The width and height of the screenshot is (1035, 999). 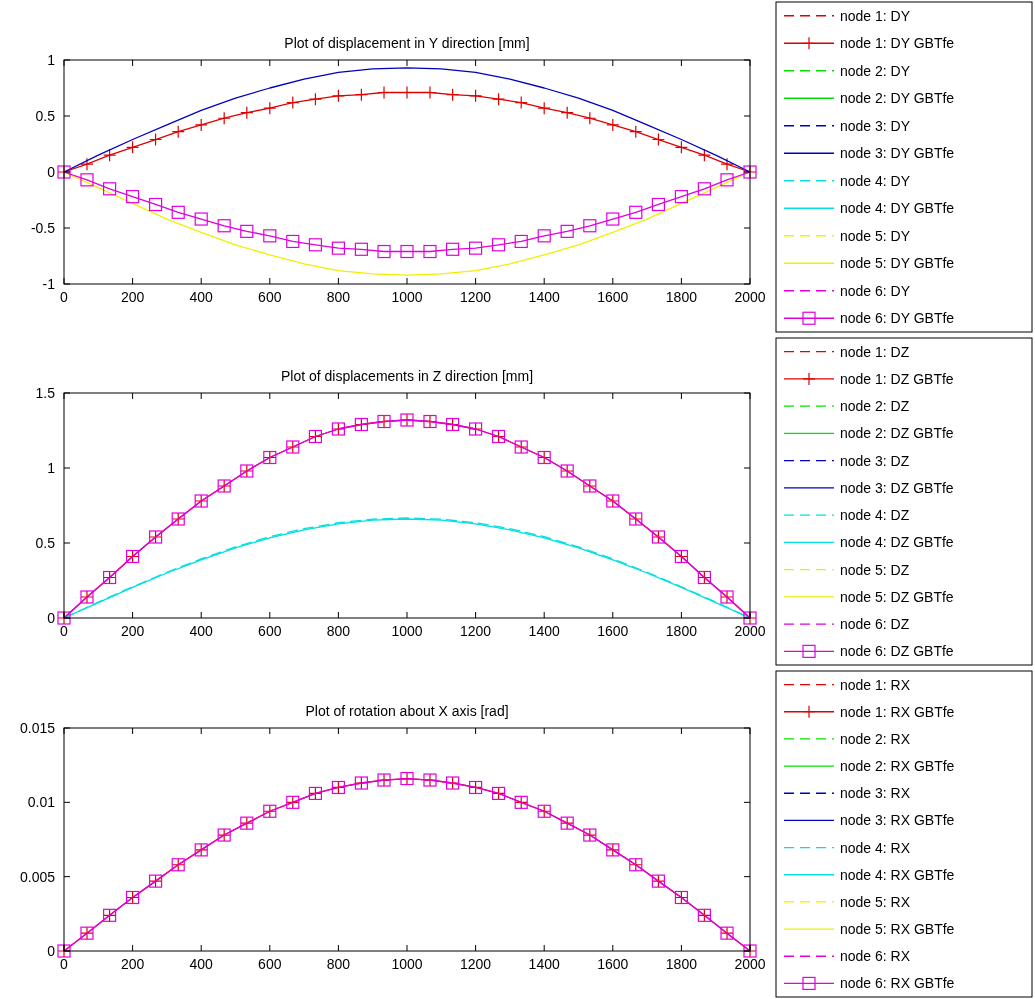 What do you see at coordinates (613, 631) in the screenshot?
I see `x-tick-label: 1600` at bounding box center [613, 631].